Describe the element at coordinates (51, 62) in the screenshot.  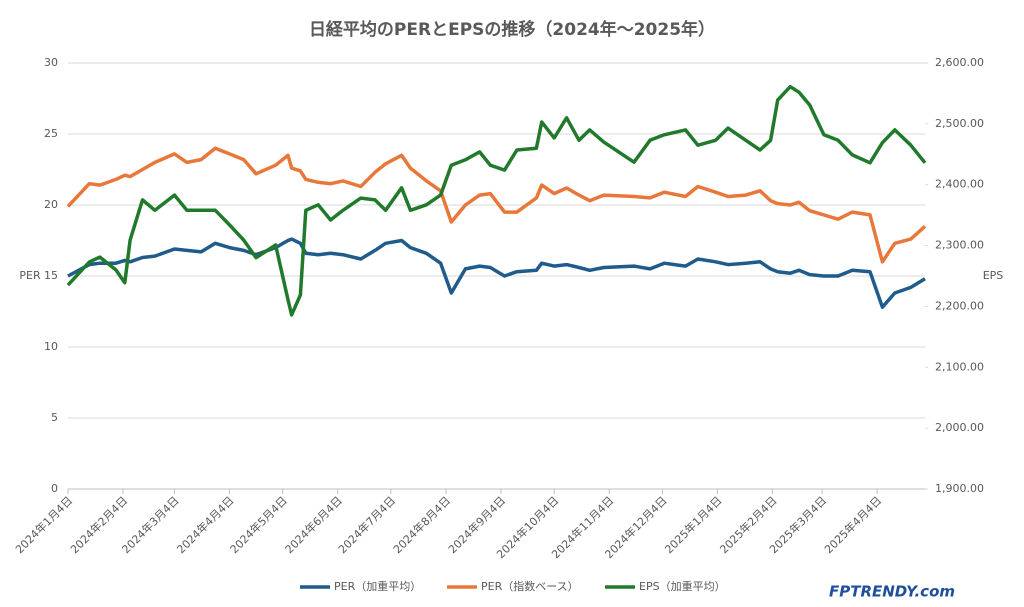
I see `y-tick-label: 30` at that location.